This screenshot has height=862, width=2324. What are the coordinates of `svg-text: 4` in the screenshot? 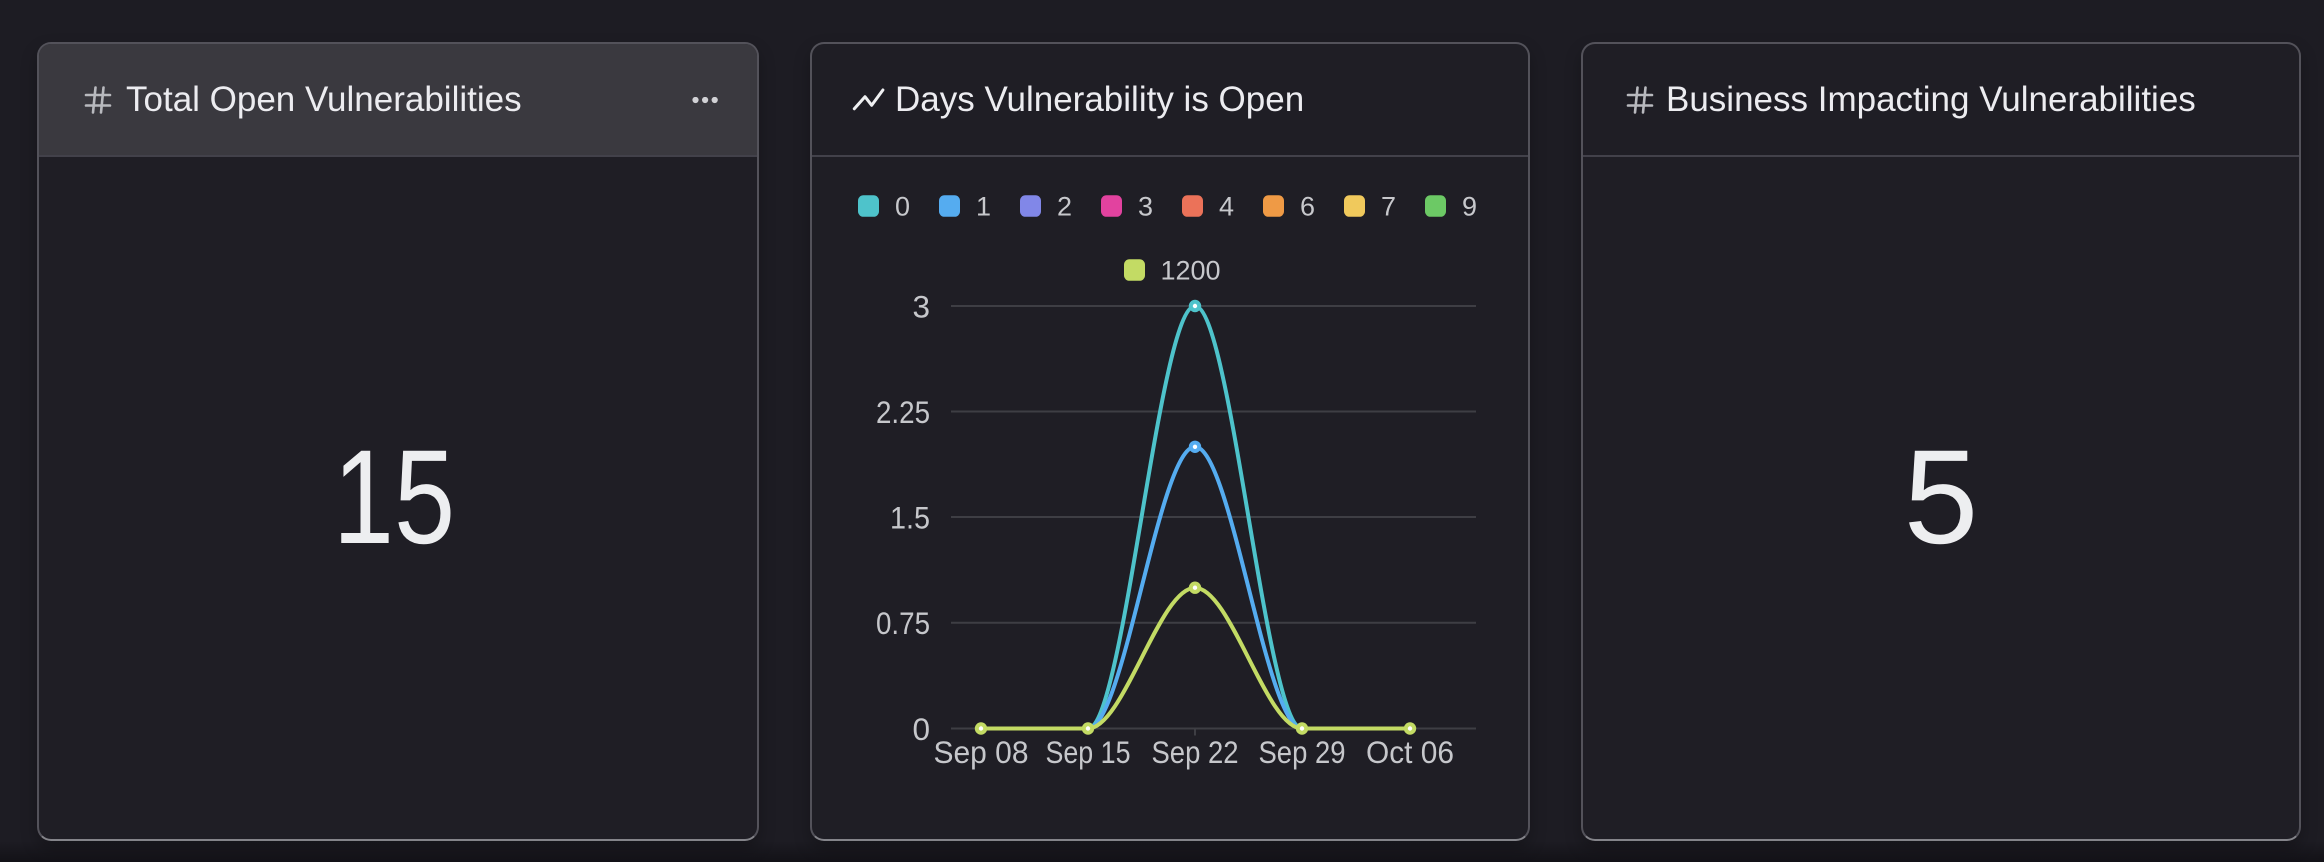 It's located at (1226, 207).